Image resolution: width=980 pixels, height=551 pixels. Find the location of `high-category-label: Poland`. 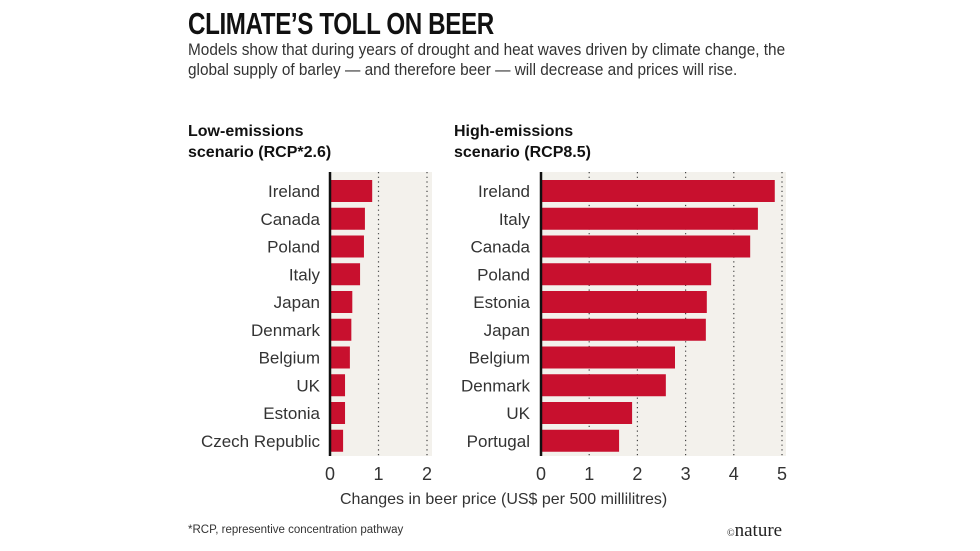

high-category-label: Poland is located at coordinates (503, 274).